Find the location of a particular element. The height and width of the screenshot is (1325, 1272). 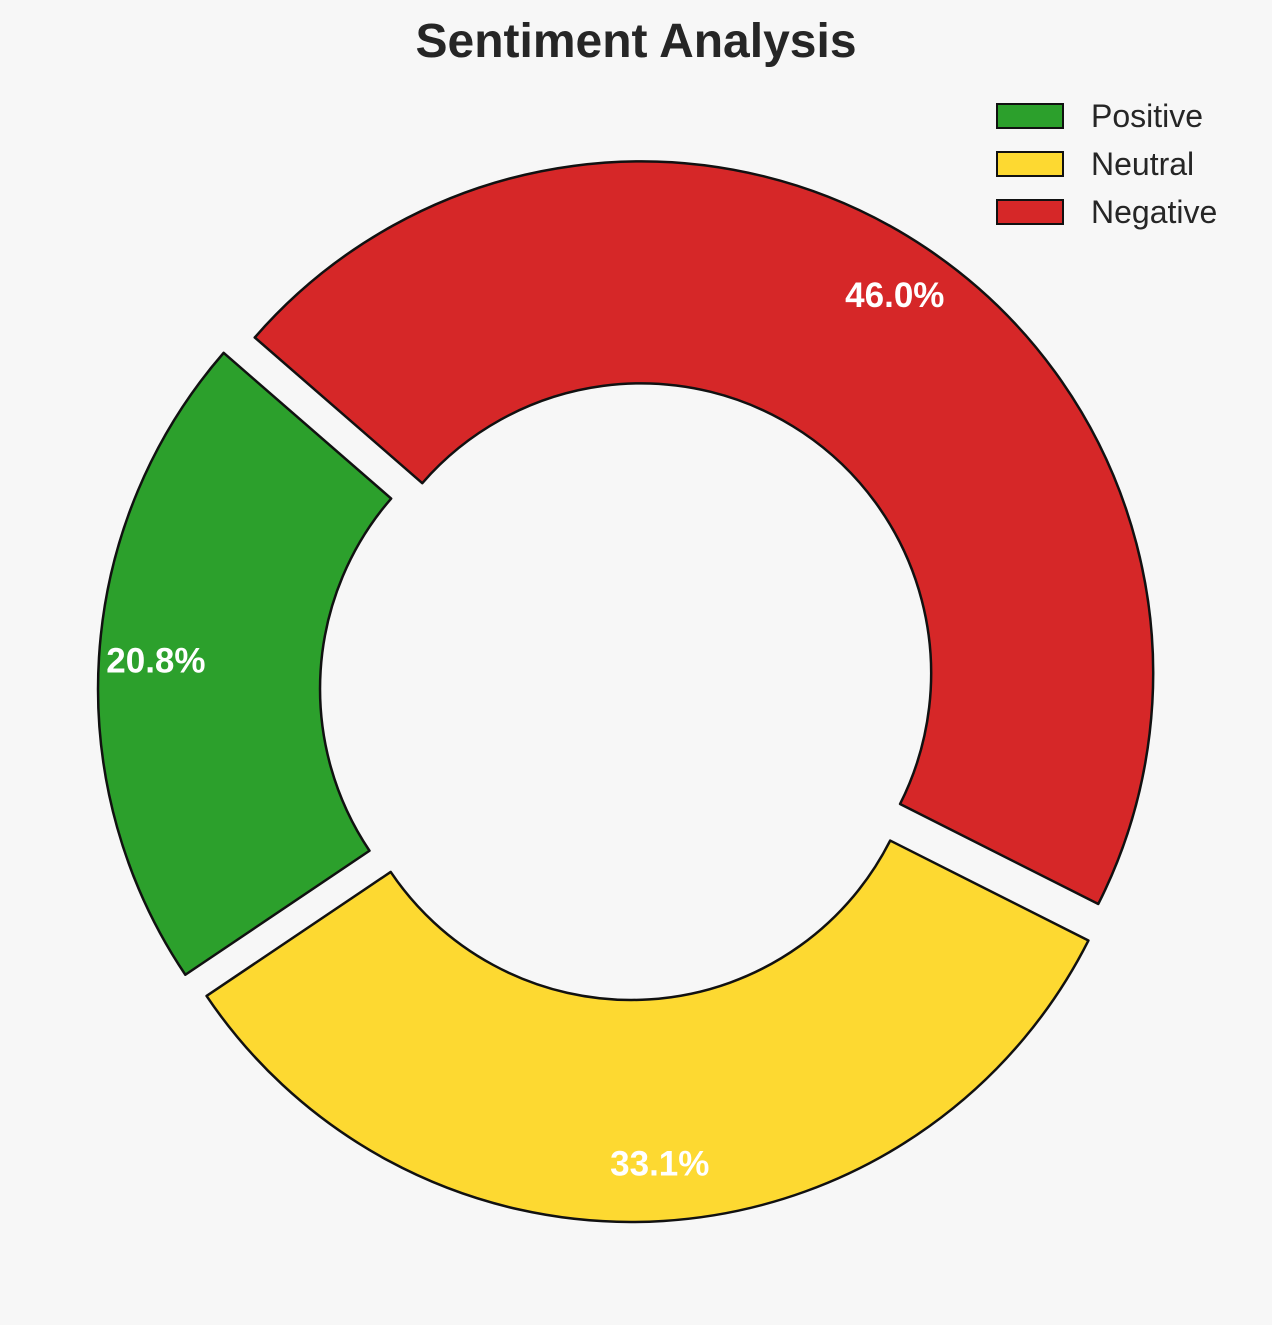

legend: Positive Neutral Negative is located at coordinates (1106, 164).